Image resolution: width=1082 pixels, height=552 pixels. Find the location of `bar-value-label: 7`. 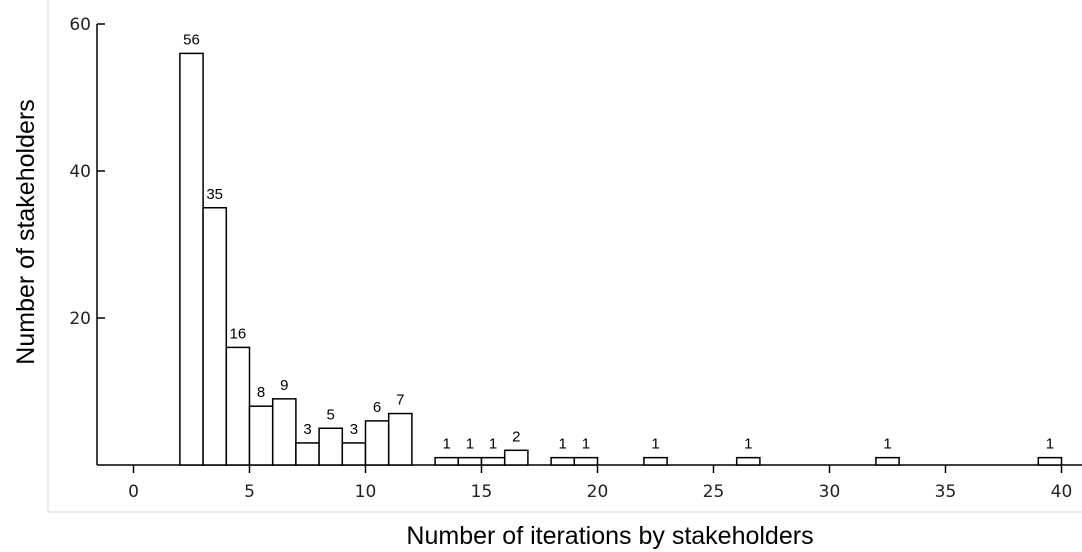

bar-value-label: 7 is located at coordinates (400, 400).